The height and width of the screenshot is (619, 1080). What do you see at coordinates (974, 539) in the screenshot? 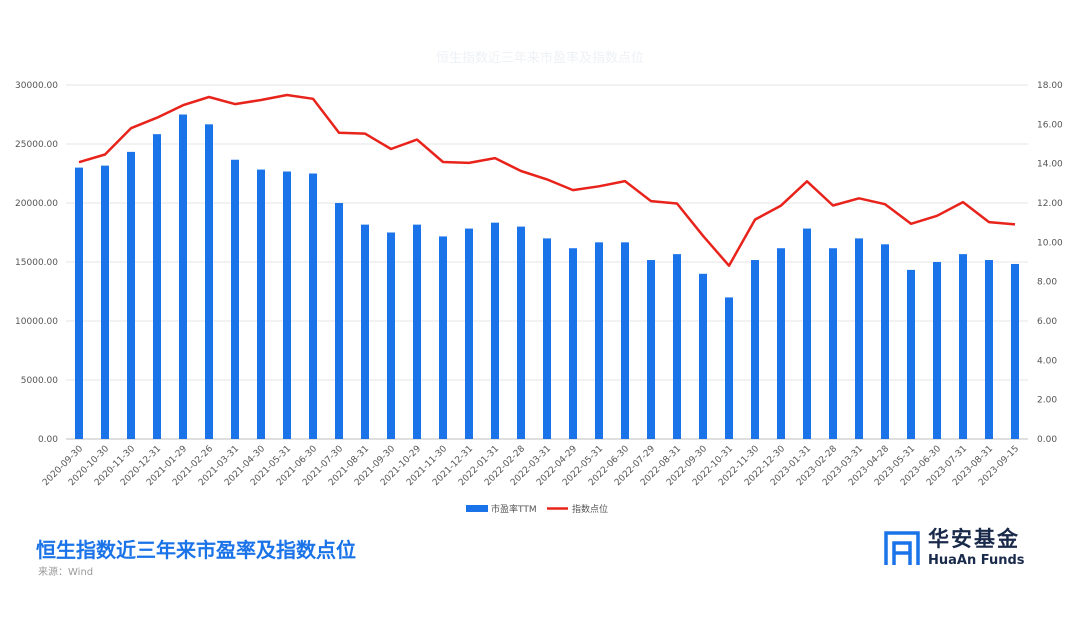
I see `brand-name-cn: 华安基金` at bounding box center [974, 539].